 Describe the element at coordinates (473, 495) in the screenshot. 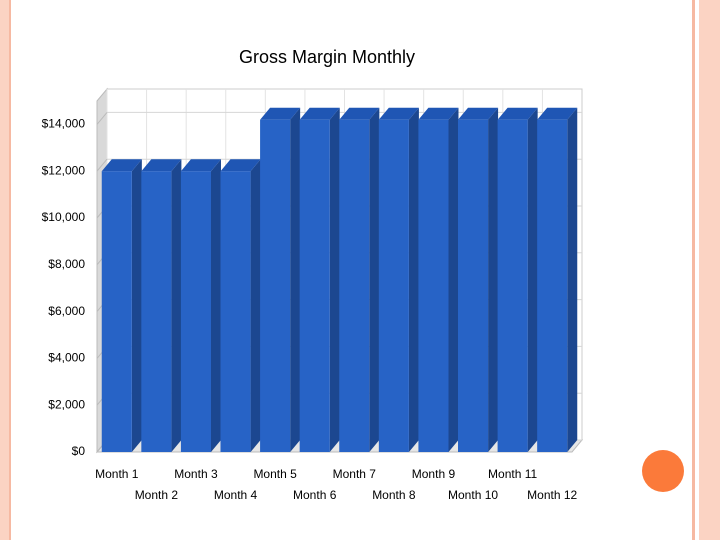

I see `x-tick-label: Month 10` at that location.